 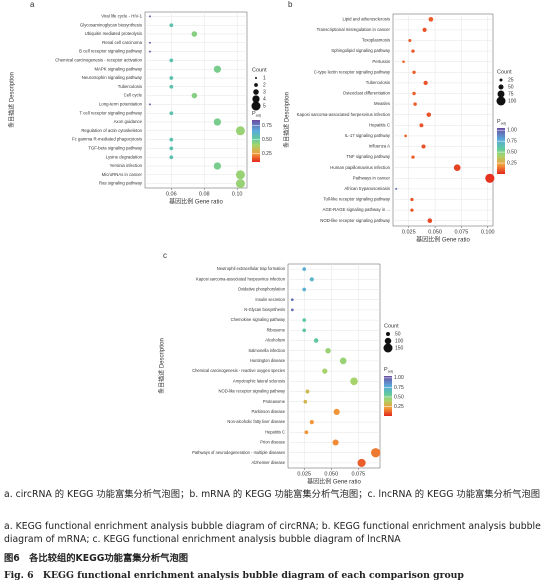 What do you see at coordinates (360, 167) in the screenshot?
I see `y-tick-label: Human papillomavirus infection` at bounding box center [360, 167].